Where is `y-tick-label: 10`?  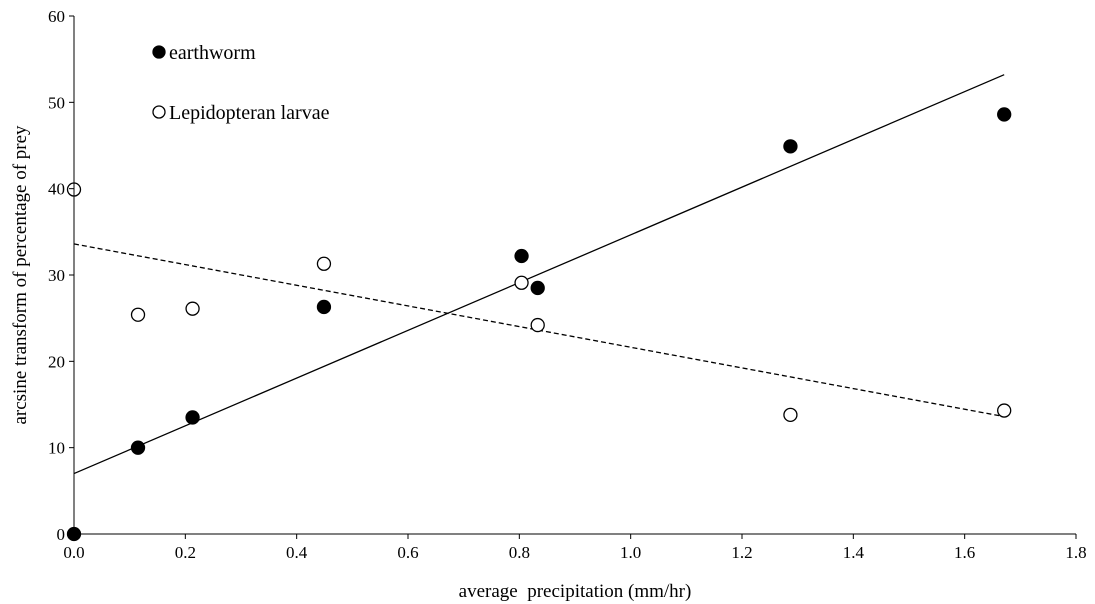
y-tick-label: 10 is located at coordinates (56, 448).